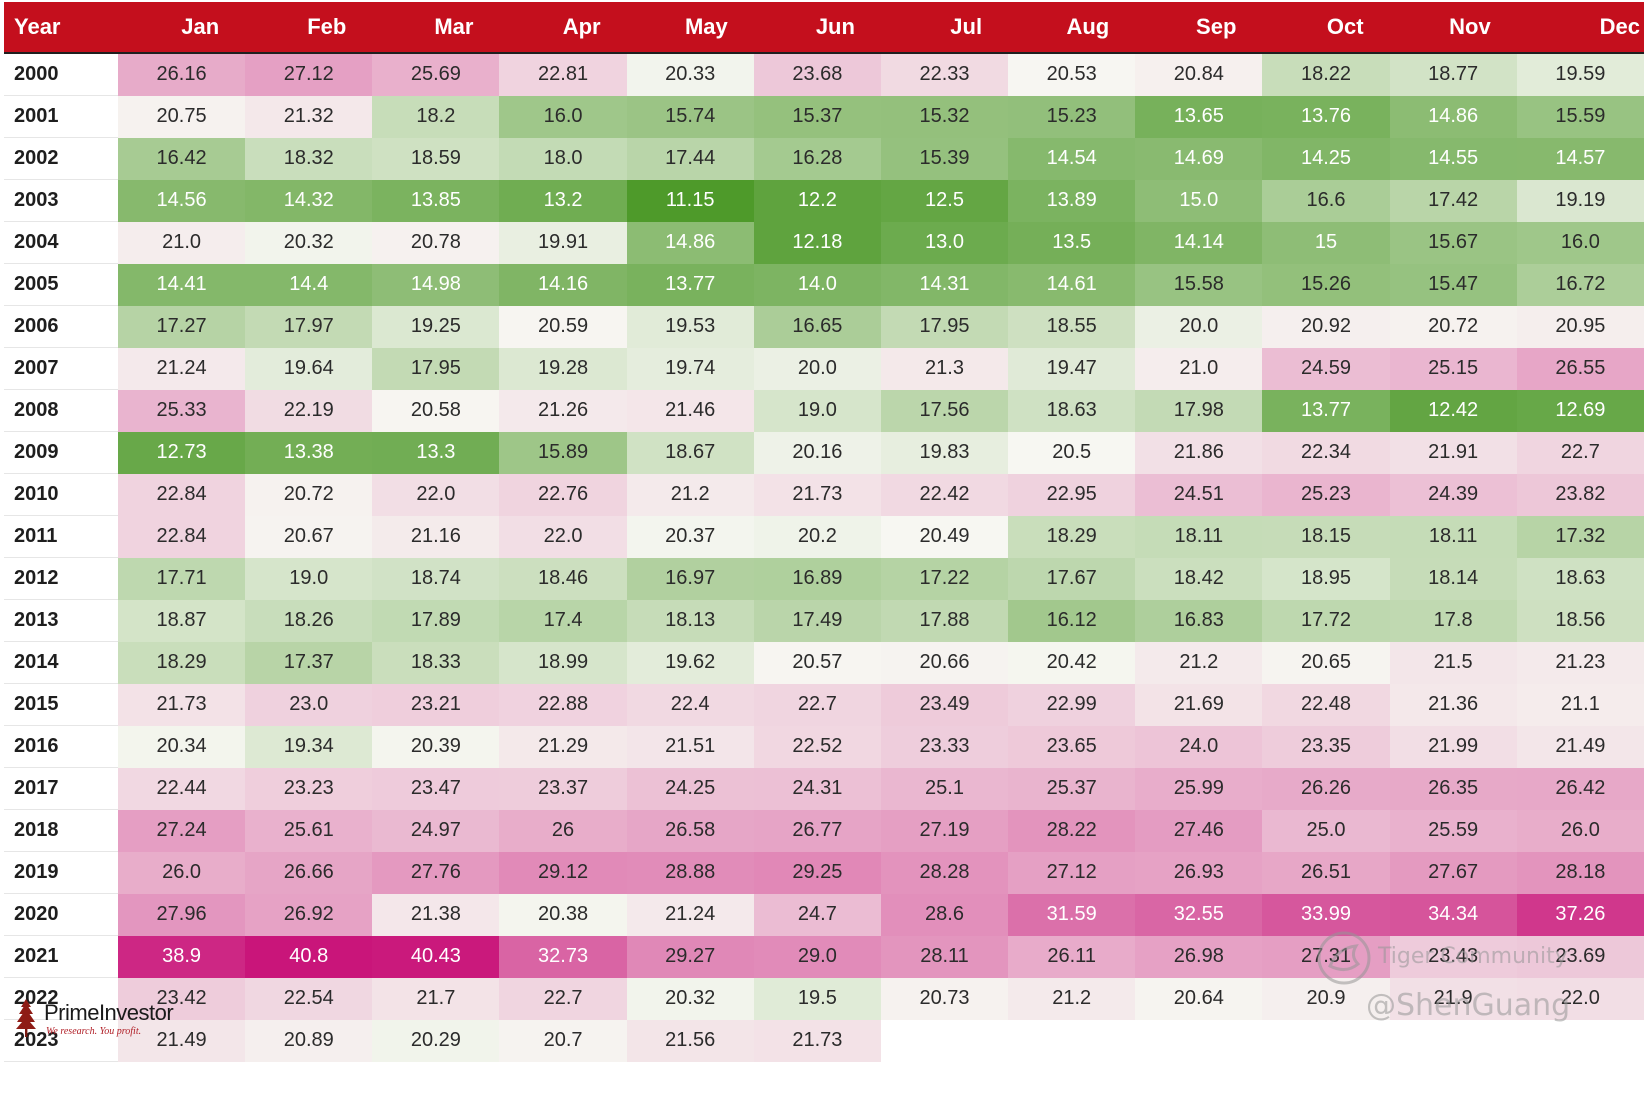  I want to click on heatmap-cell: 21.91, so click(1453, 452).